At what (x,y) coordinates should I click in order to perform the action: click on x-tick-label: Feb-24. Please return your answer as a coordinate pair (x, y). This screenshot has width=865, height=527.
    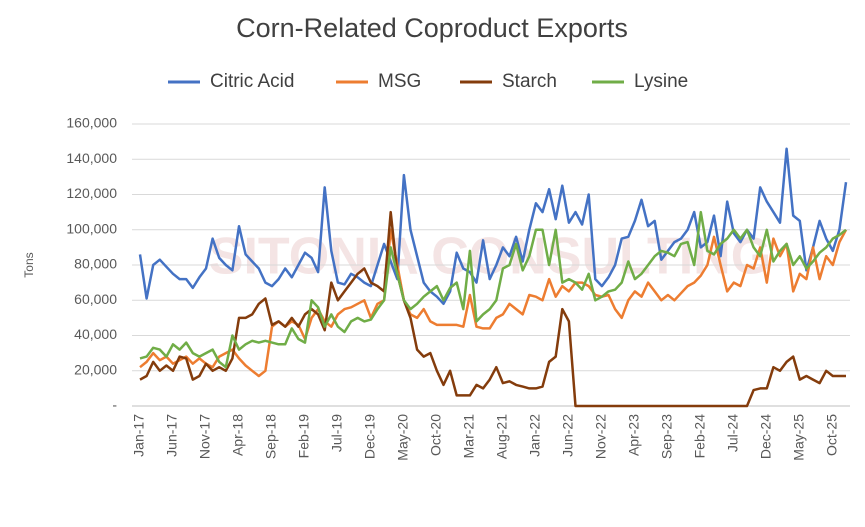
    Looking at the image, I should click on (700, 436).